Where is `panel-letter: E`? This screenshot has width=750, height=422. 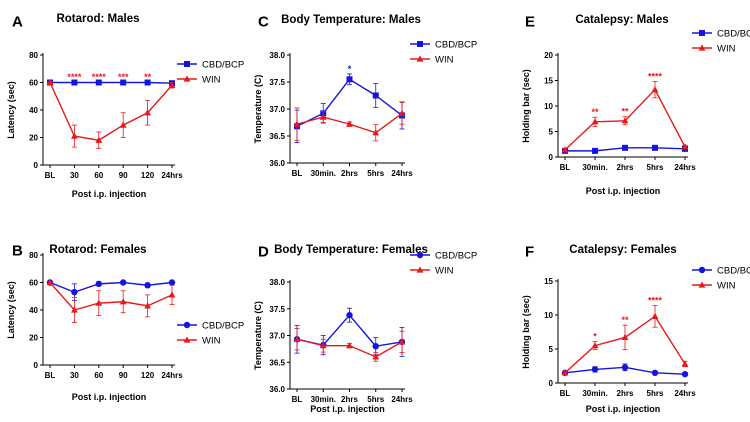
panel-letter: E is located at coordinates (530, 21).